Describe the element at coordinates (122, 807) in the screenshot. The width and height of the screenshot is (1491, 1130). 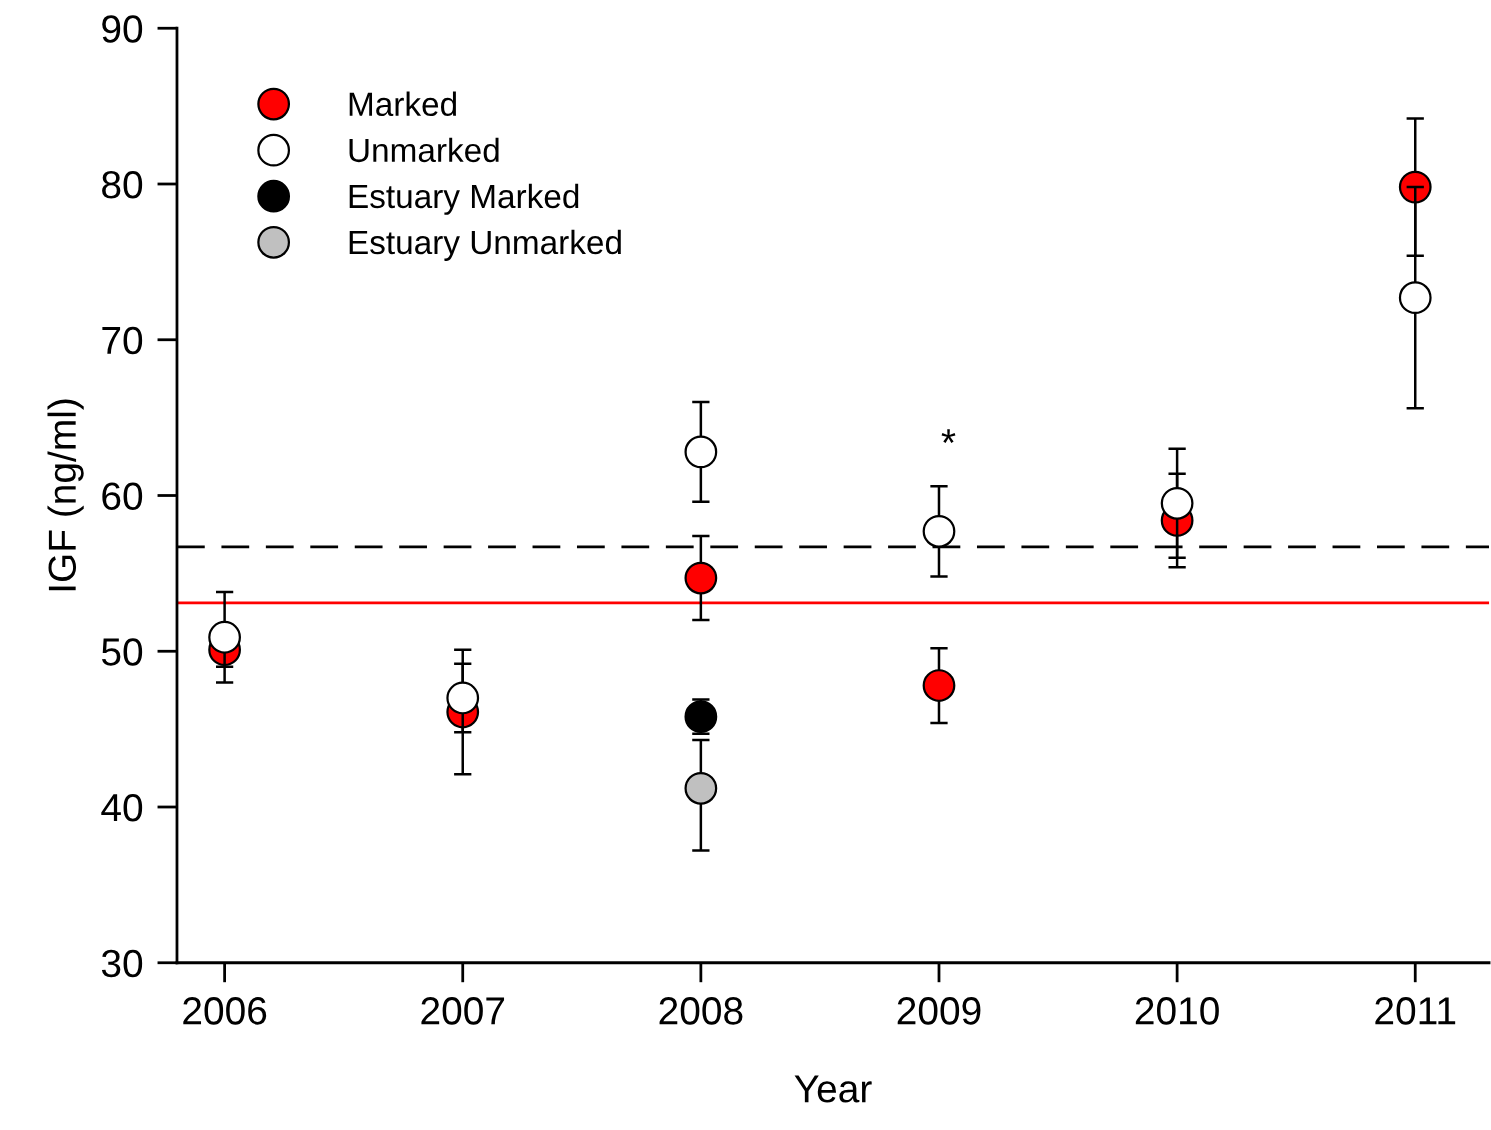
I see `y-tick-label: 40` at that location.